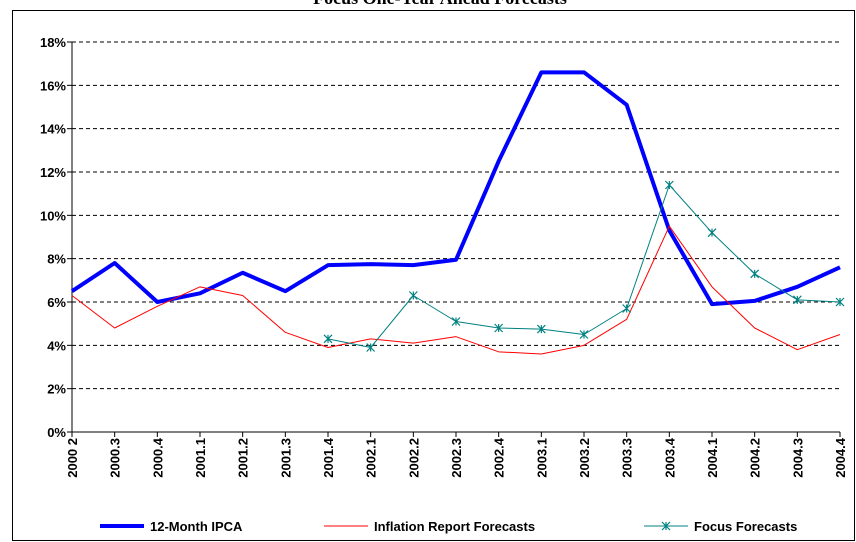 This screenshot has height=542, width=856. What do you see at coordinates (285, 458) in the screenshot?
I see `x-tick-label: 2001.3` at bounding box center [285, 458].